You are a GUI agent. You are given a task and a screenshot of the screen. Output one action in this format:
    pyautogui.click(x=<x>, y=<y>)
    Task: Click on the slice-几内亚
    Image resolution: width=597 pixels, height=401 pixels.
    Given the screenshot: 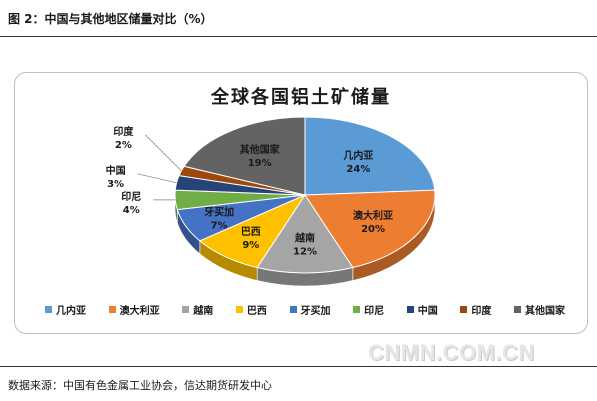 What is the action you would take?
    pyautogui.click(x=370, y=156)
    